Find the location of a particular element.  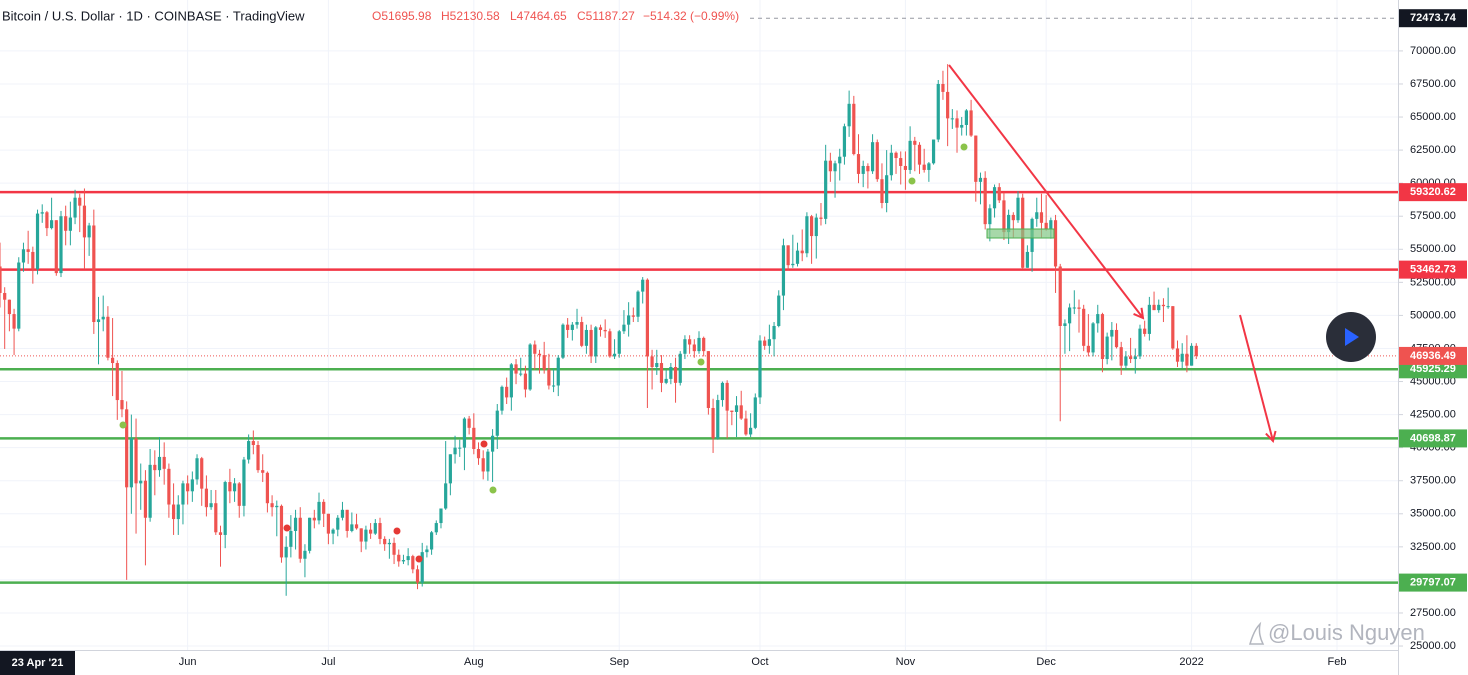

x-tick-label: Aug is located at coordinates (474, 662).